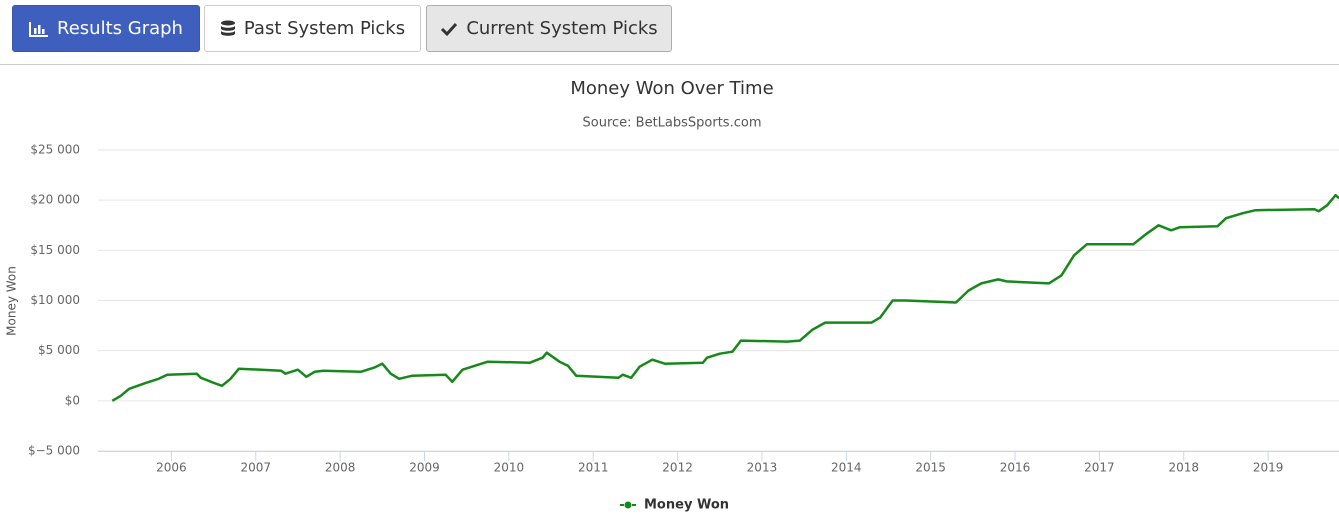 This screenshot has width=1339, height=522. What do you see at coordinates (1015, 468) in the screenshot?
I see `x-tick-label: 2016` at bounding box center [1015, 468].